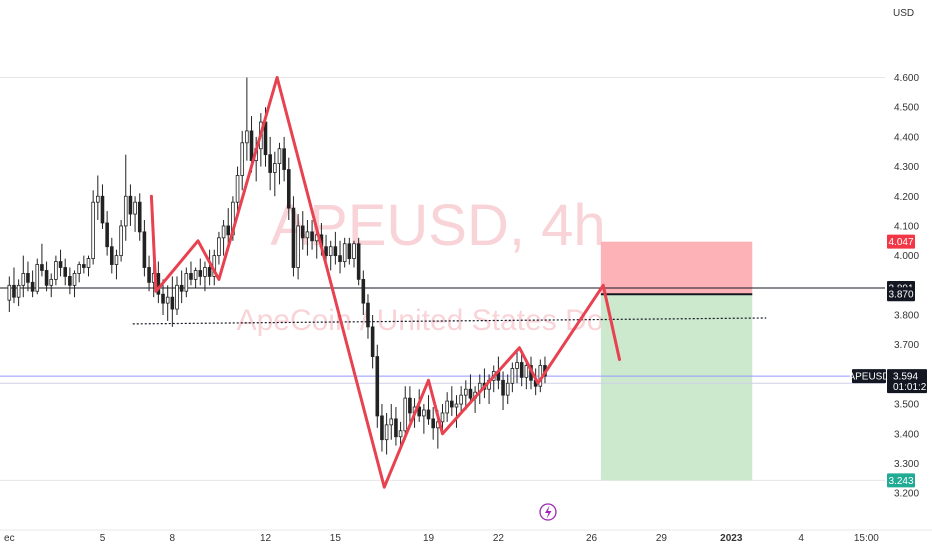 This screenshot has height=550, width=932. Describe the element at coordinates (676, 387) in the screenshot. I see `take-profit-zone` at that location.